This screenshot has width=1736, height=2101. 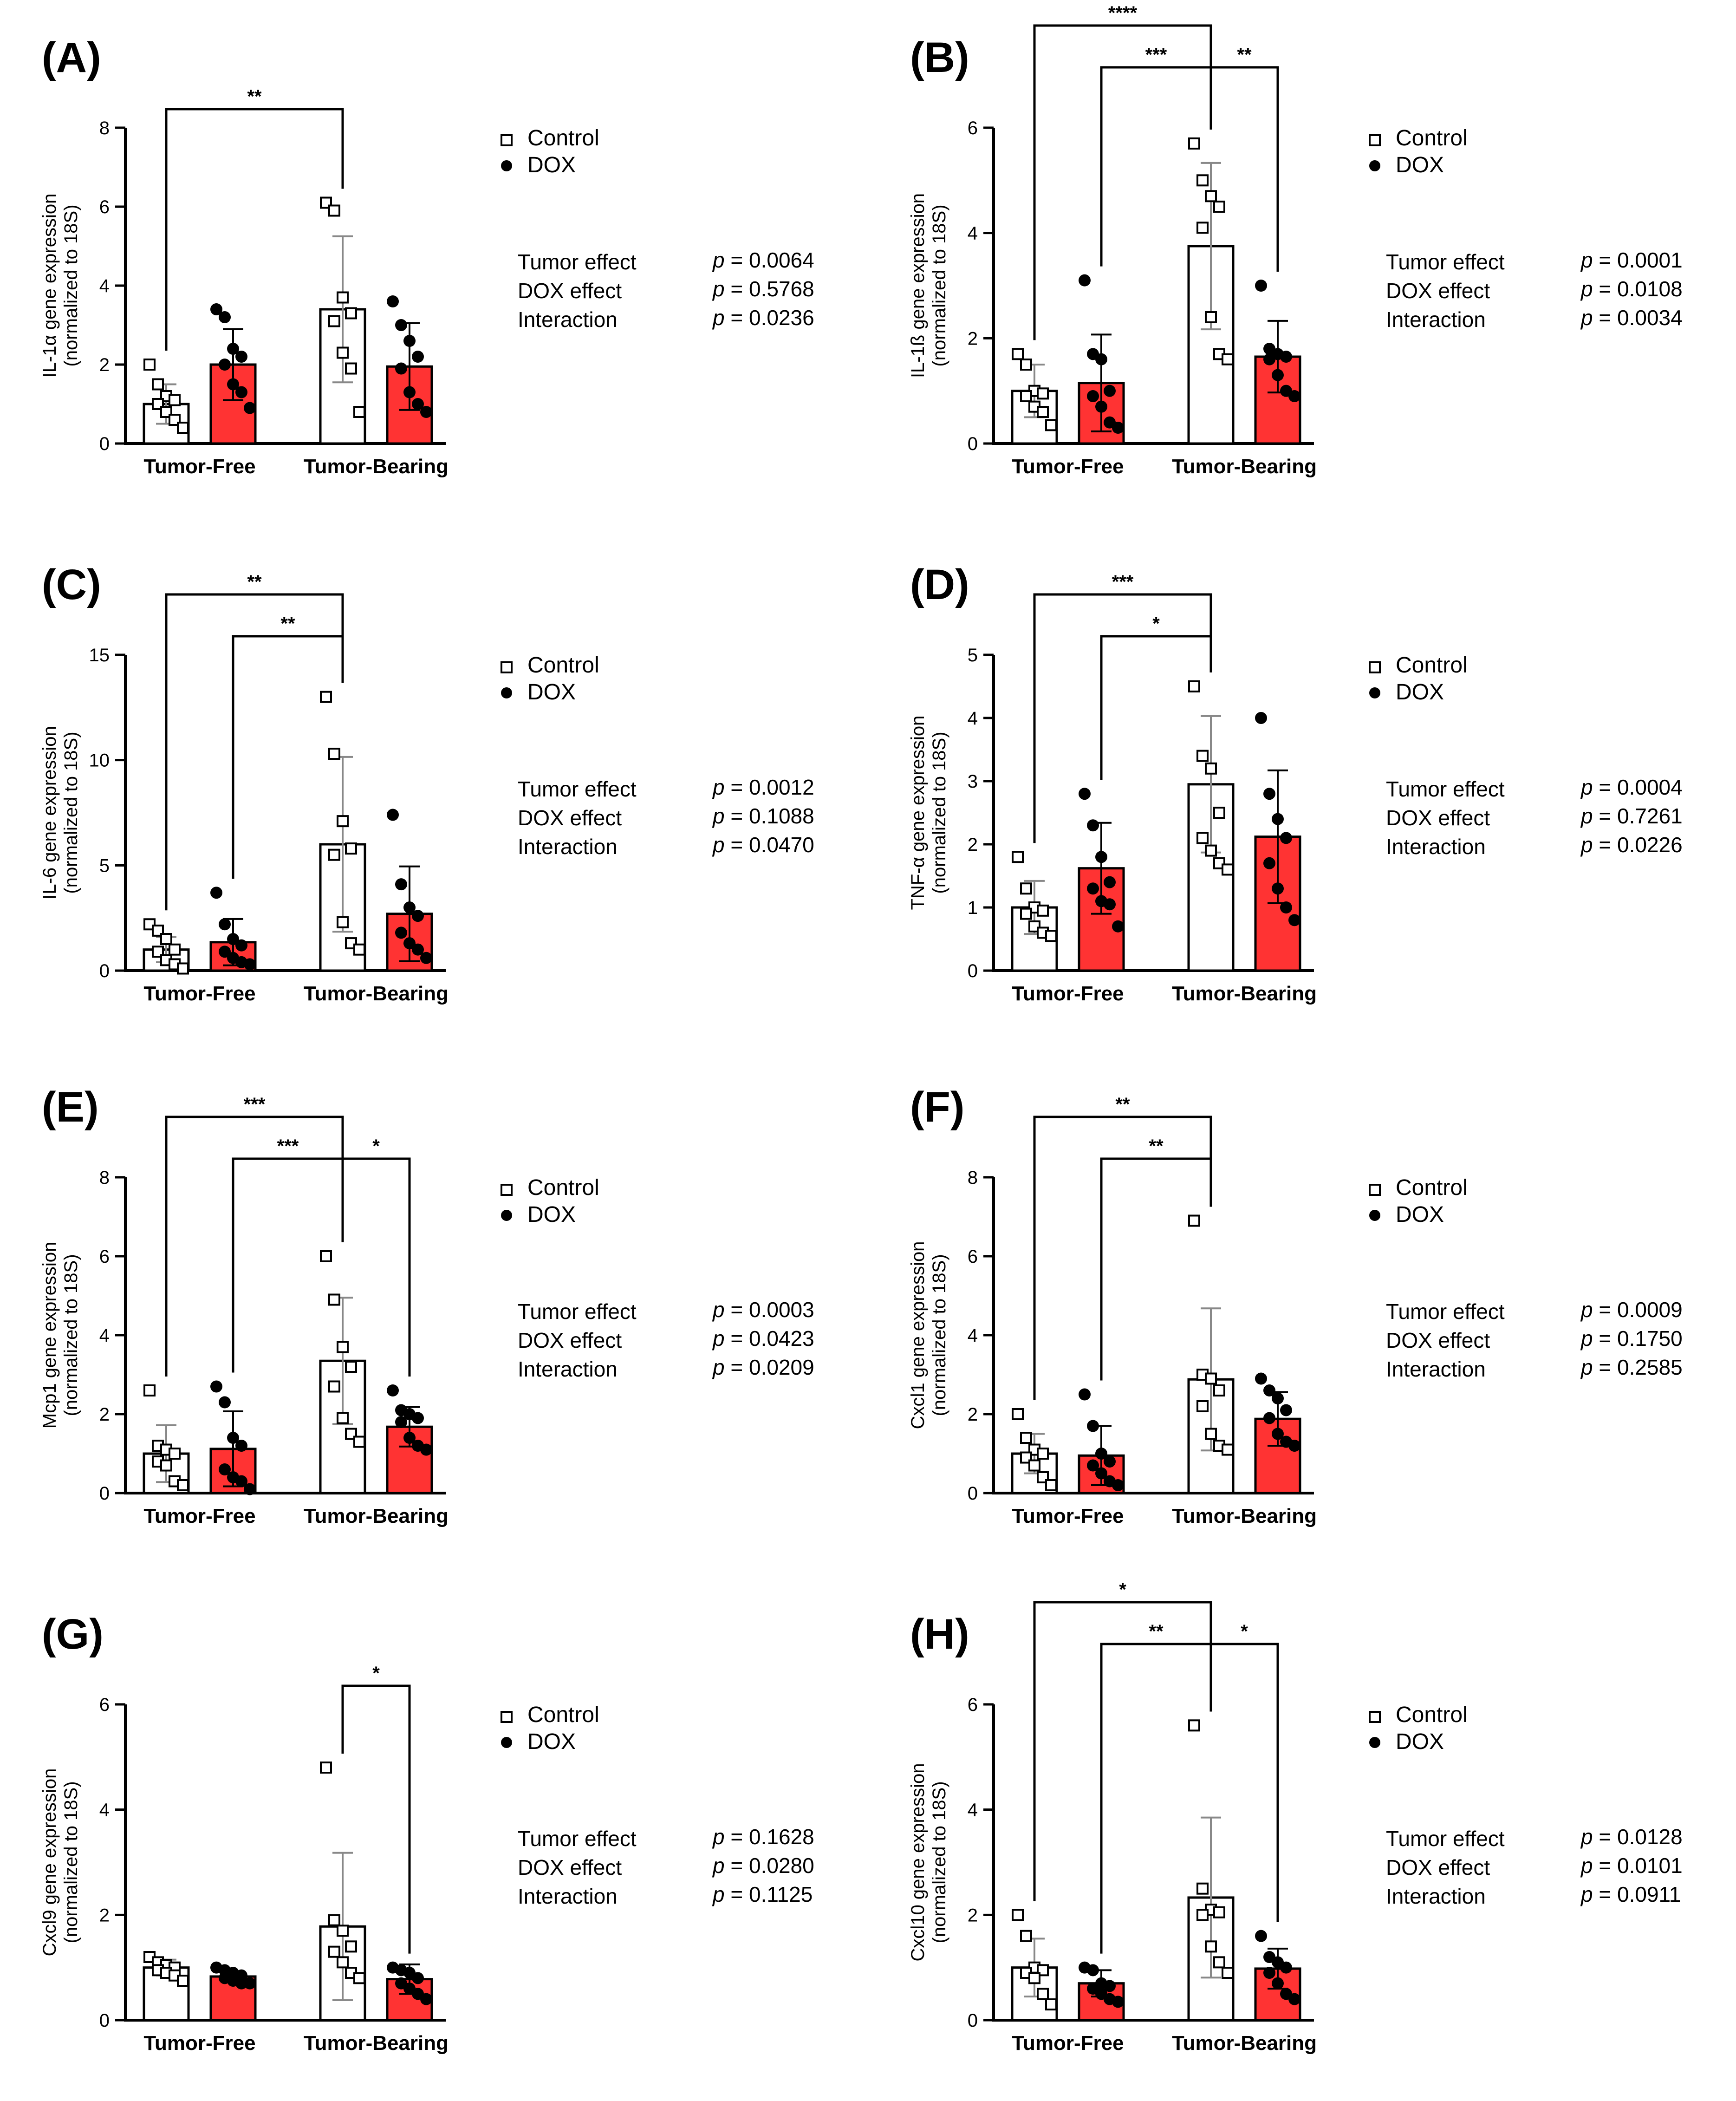 What do you see at coordinates (1631, 289) in the screenshot?
I see `stat-pvalue: p = 0.0108` at bounding box center [1631, 289].